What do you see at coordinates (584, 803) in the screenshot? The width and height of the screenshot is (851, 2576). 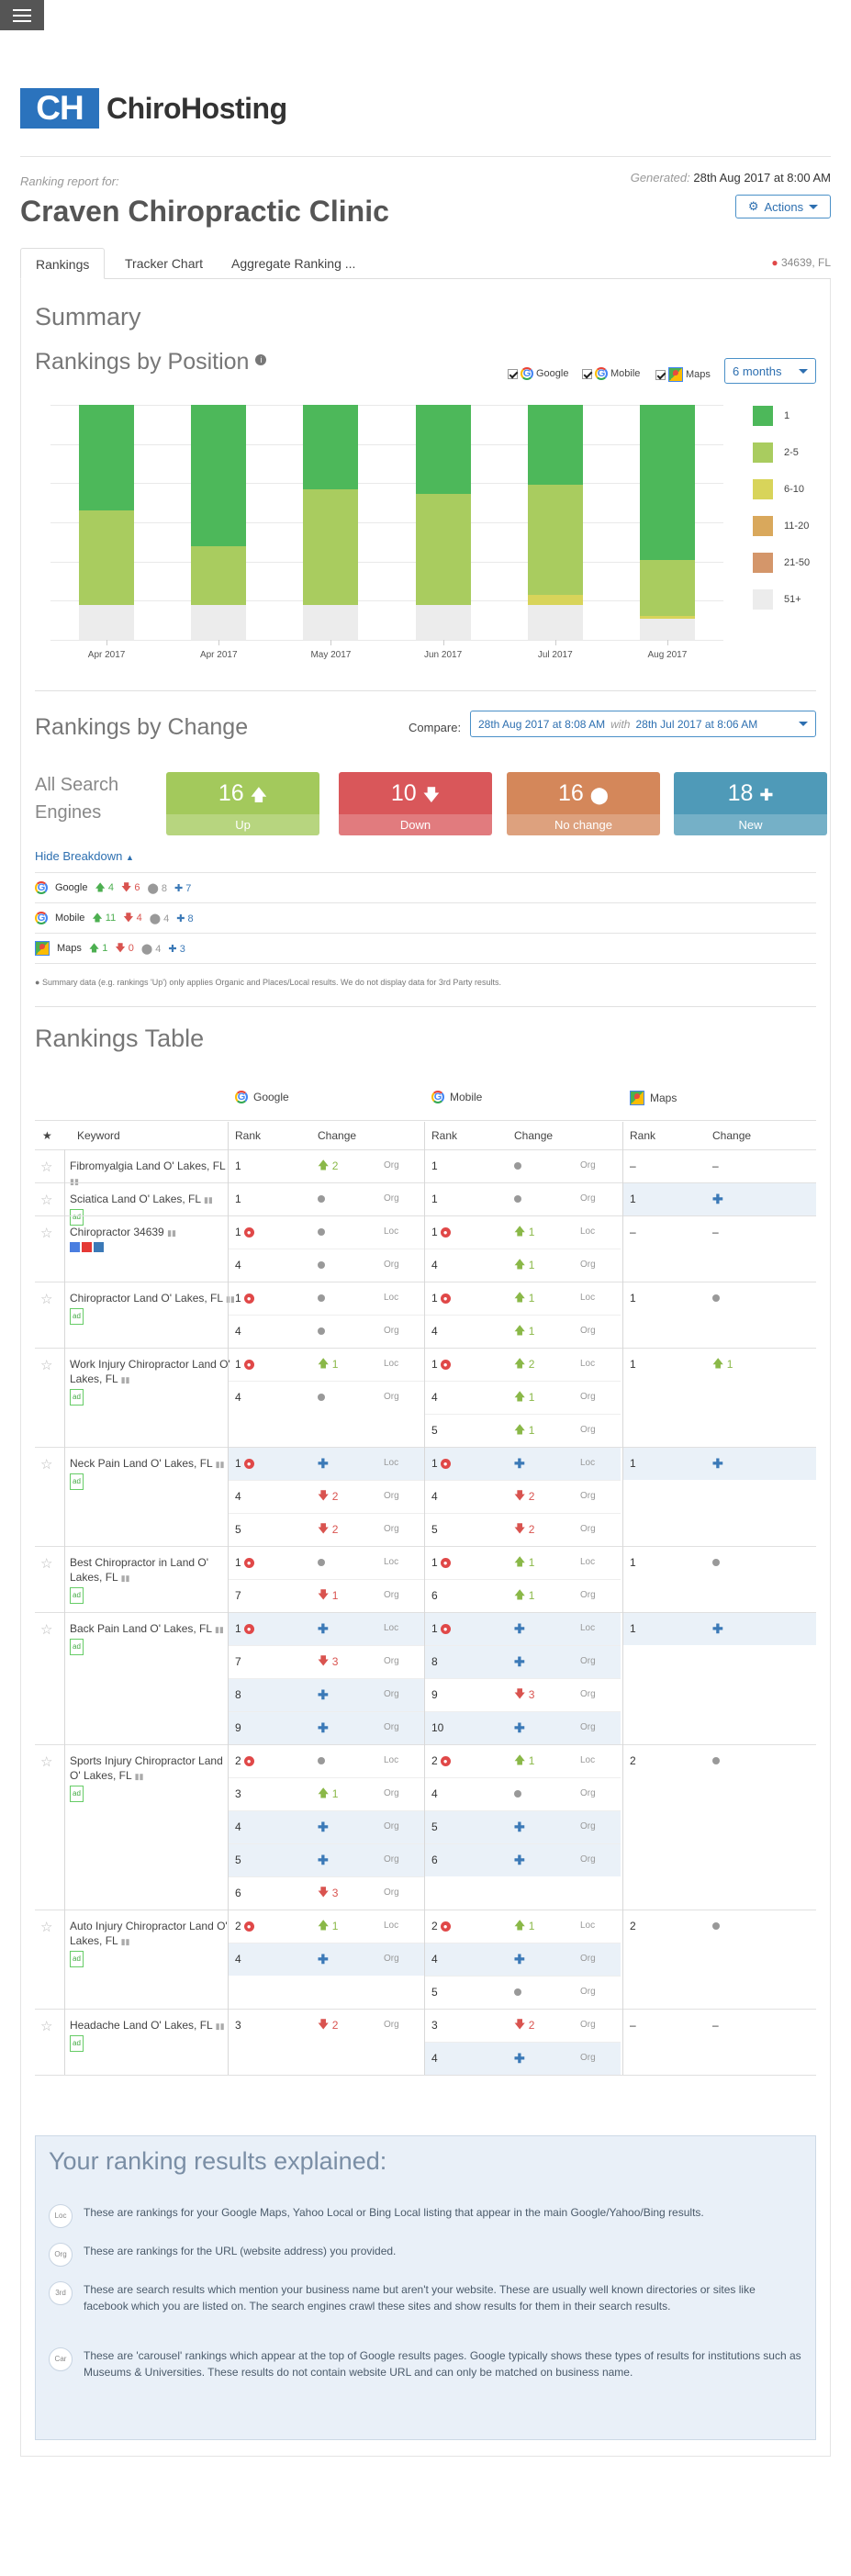 I see `change-card-no-change: 16 ⬤ No change` at bounding box center [584, 803].